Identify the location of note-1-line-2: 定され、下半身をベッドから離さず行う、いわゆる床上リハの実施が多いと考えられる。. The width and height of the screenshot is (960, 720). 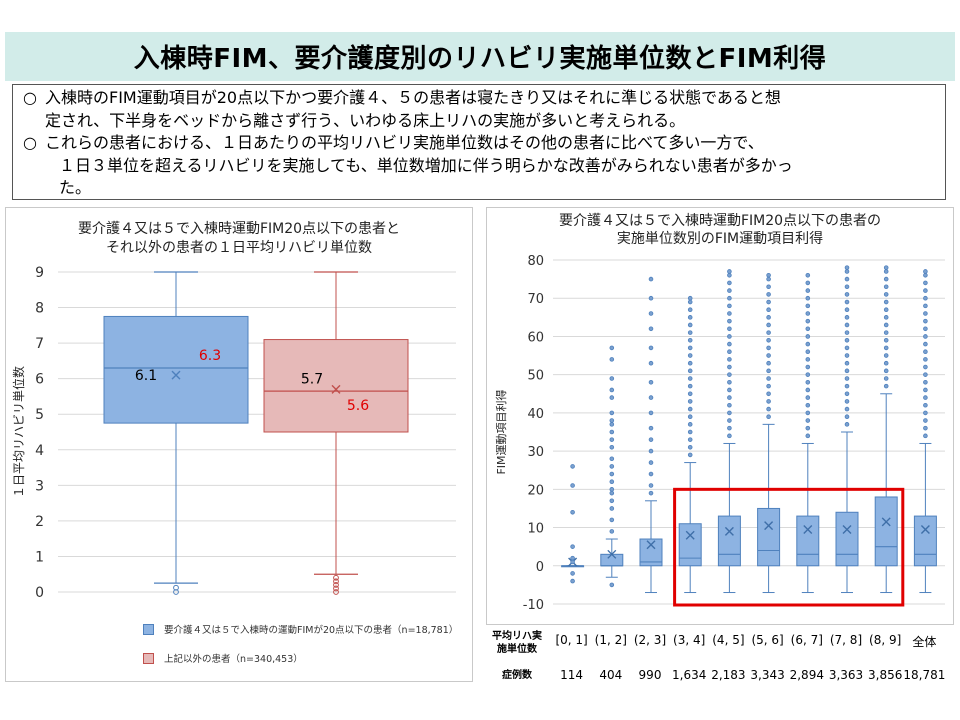
(480, 121).